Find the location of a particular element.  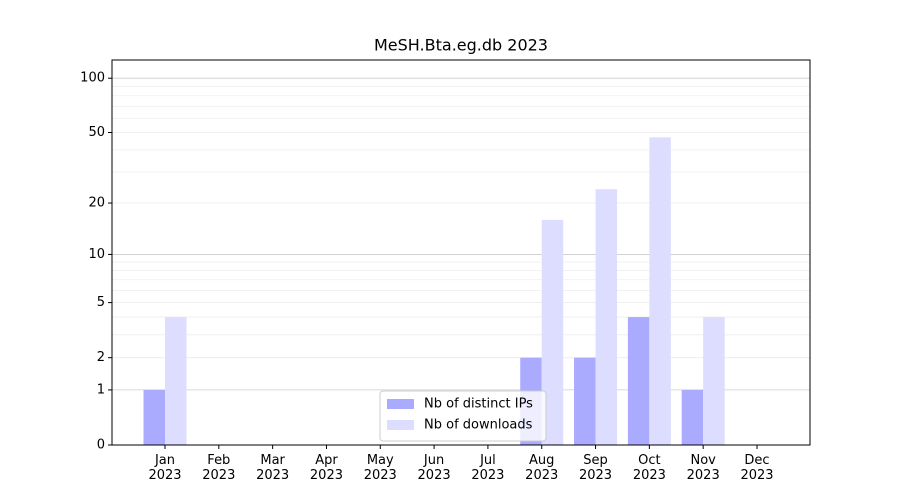

x-tick-label: Jan 2023 is located at coordinates (165, 468).